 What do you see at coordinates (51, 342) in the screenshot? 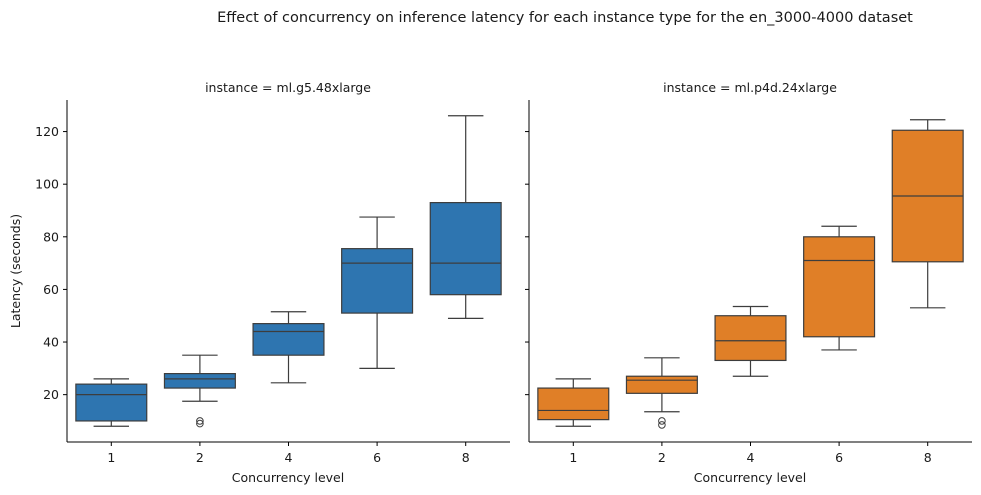
I see `y-tick-label: 40` at bounding box center [51, 342].